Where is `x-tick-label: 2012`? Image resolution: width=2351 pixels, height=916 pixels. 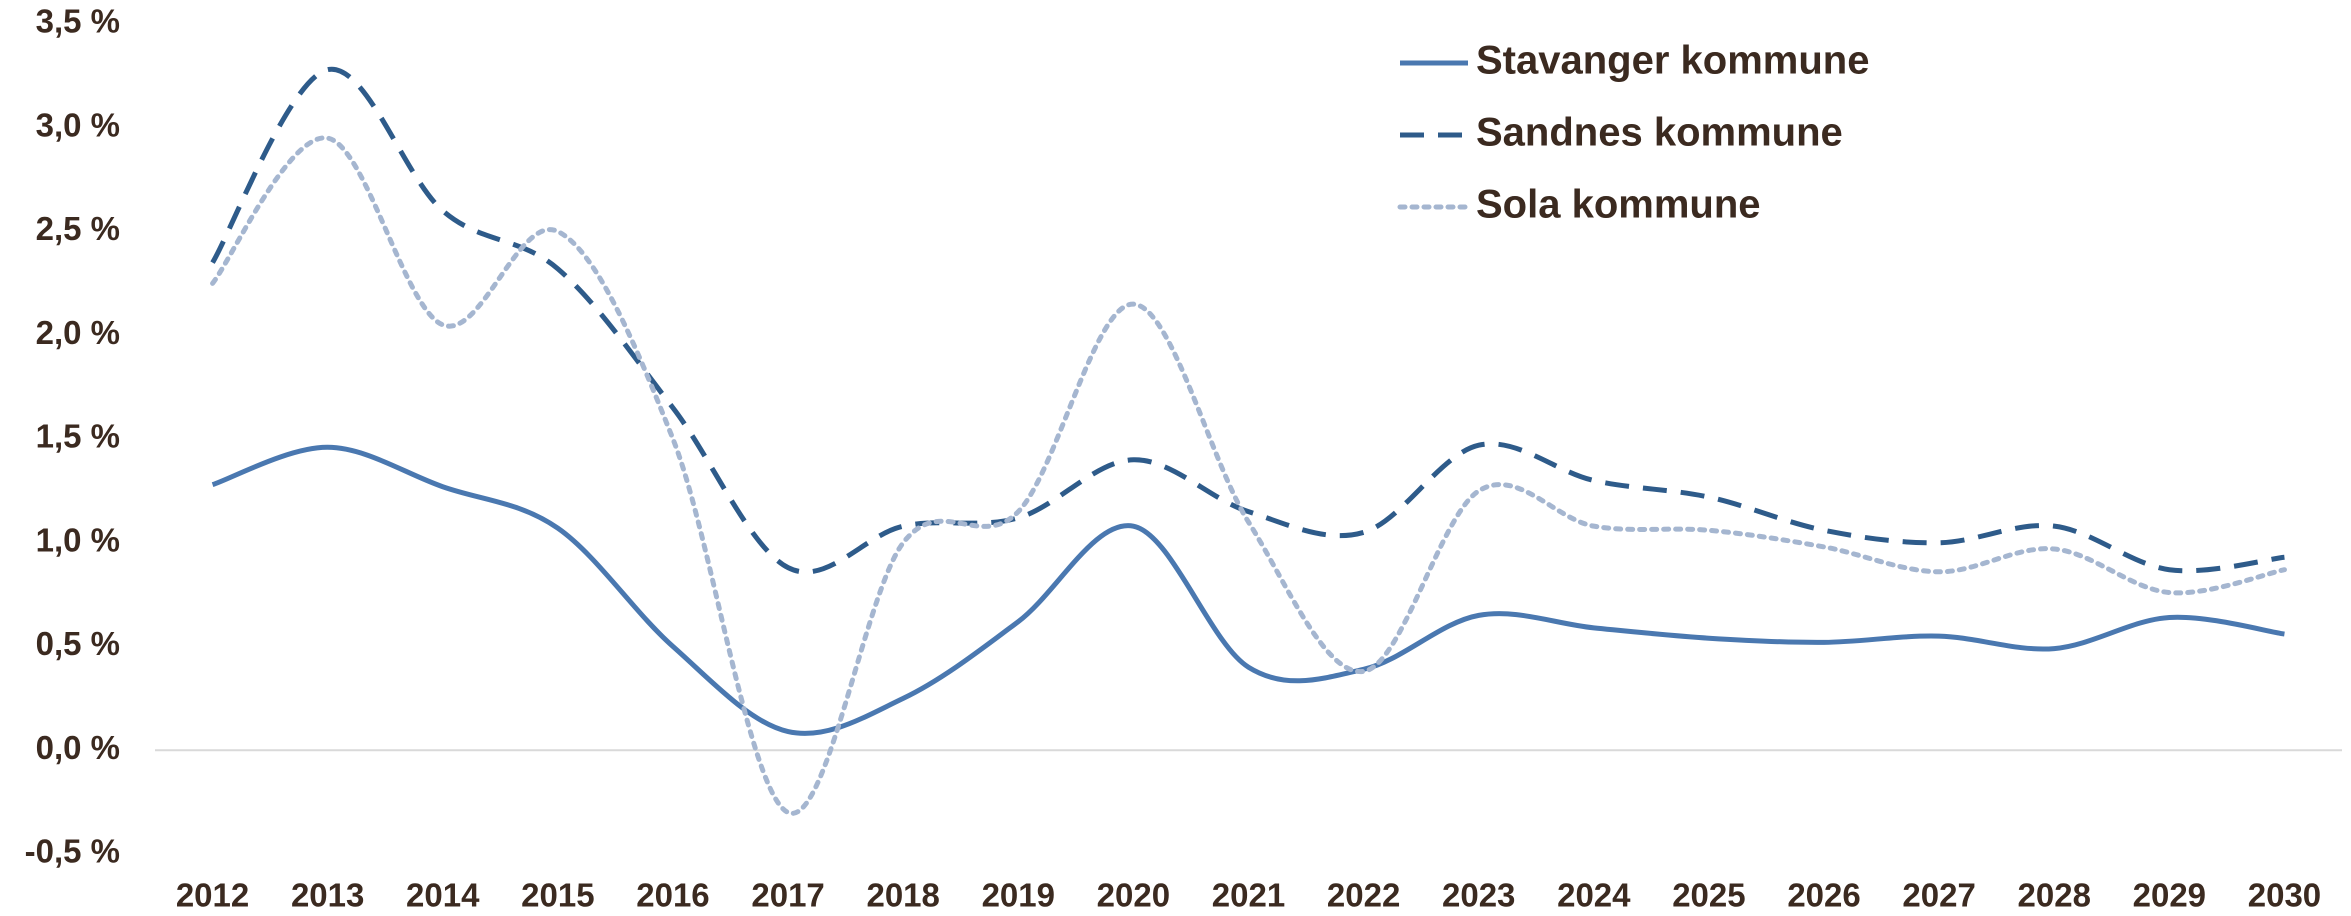 x-tick-label: 2012 is located at coordinates (212, 895).